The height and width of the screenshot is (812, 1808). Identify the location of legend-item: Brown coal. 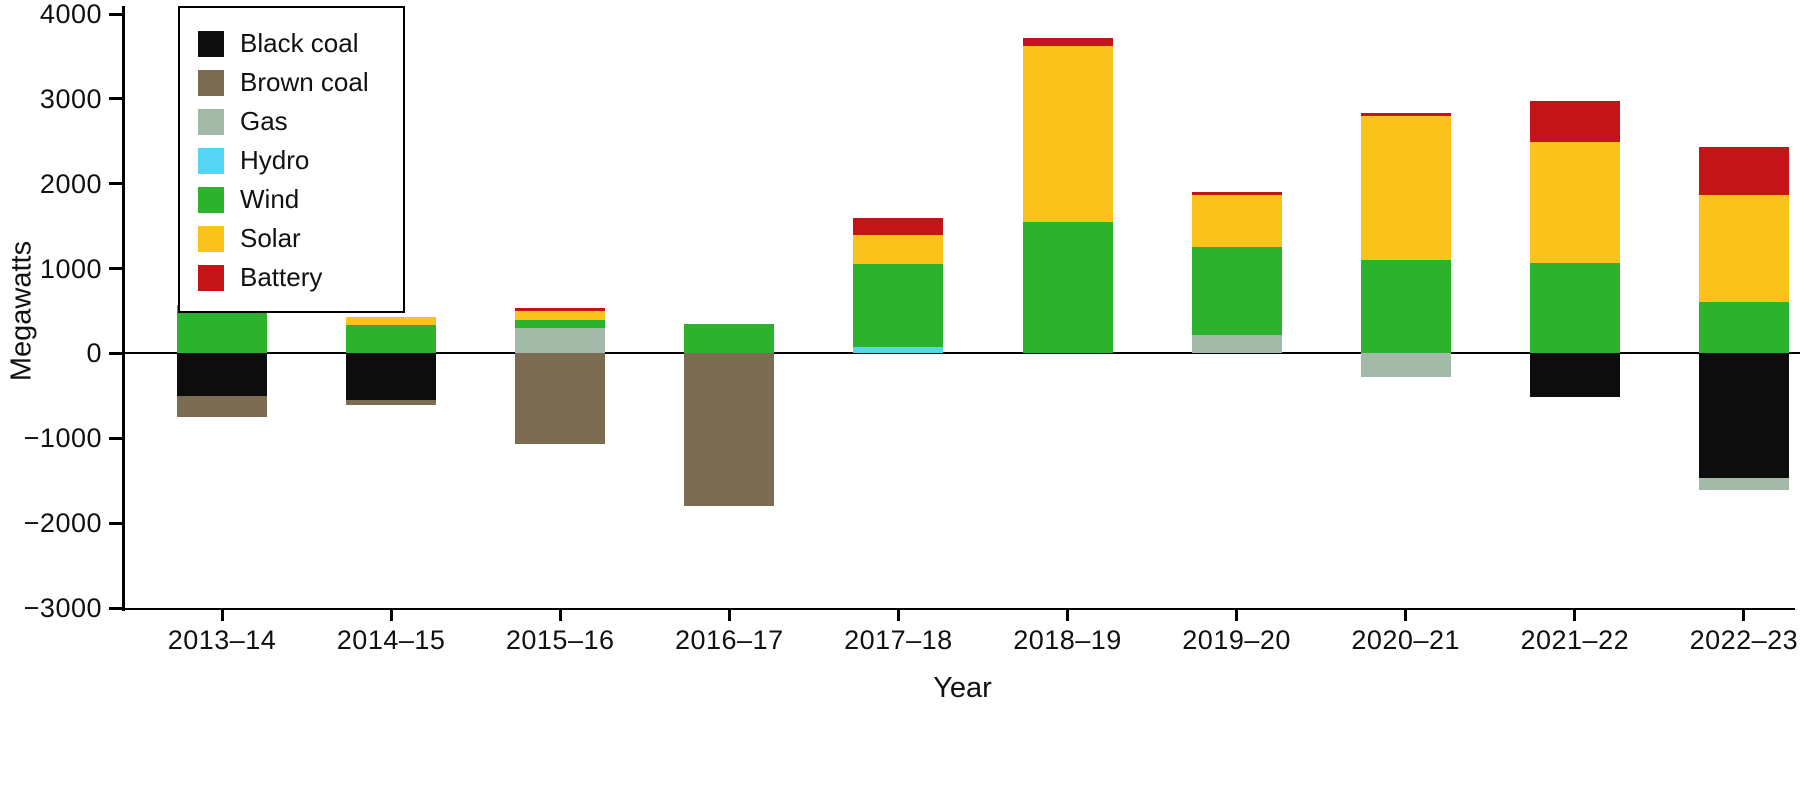
(283, 82).